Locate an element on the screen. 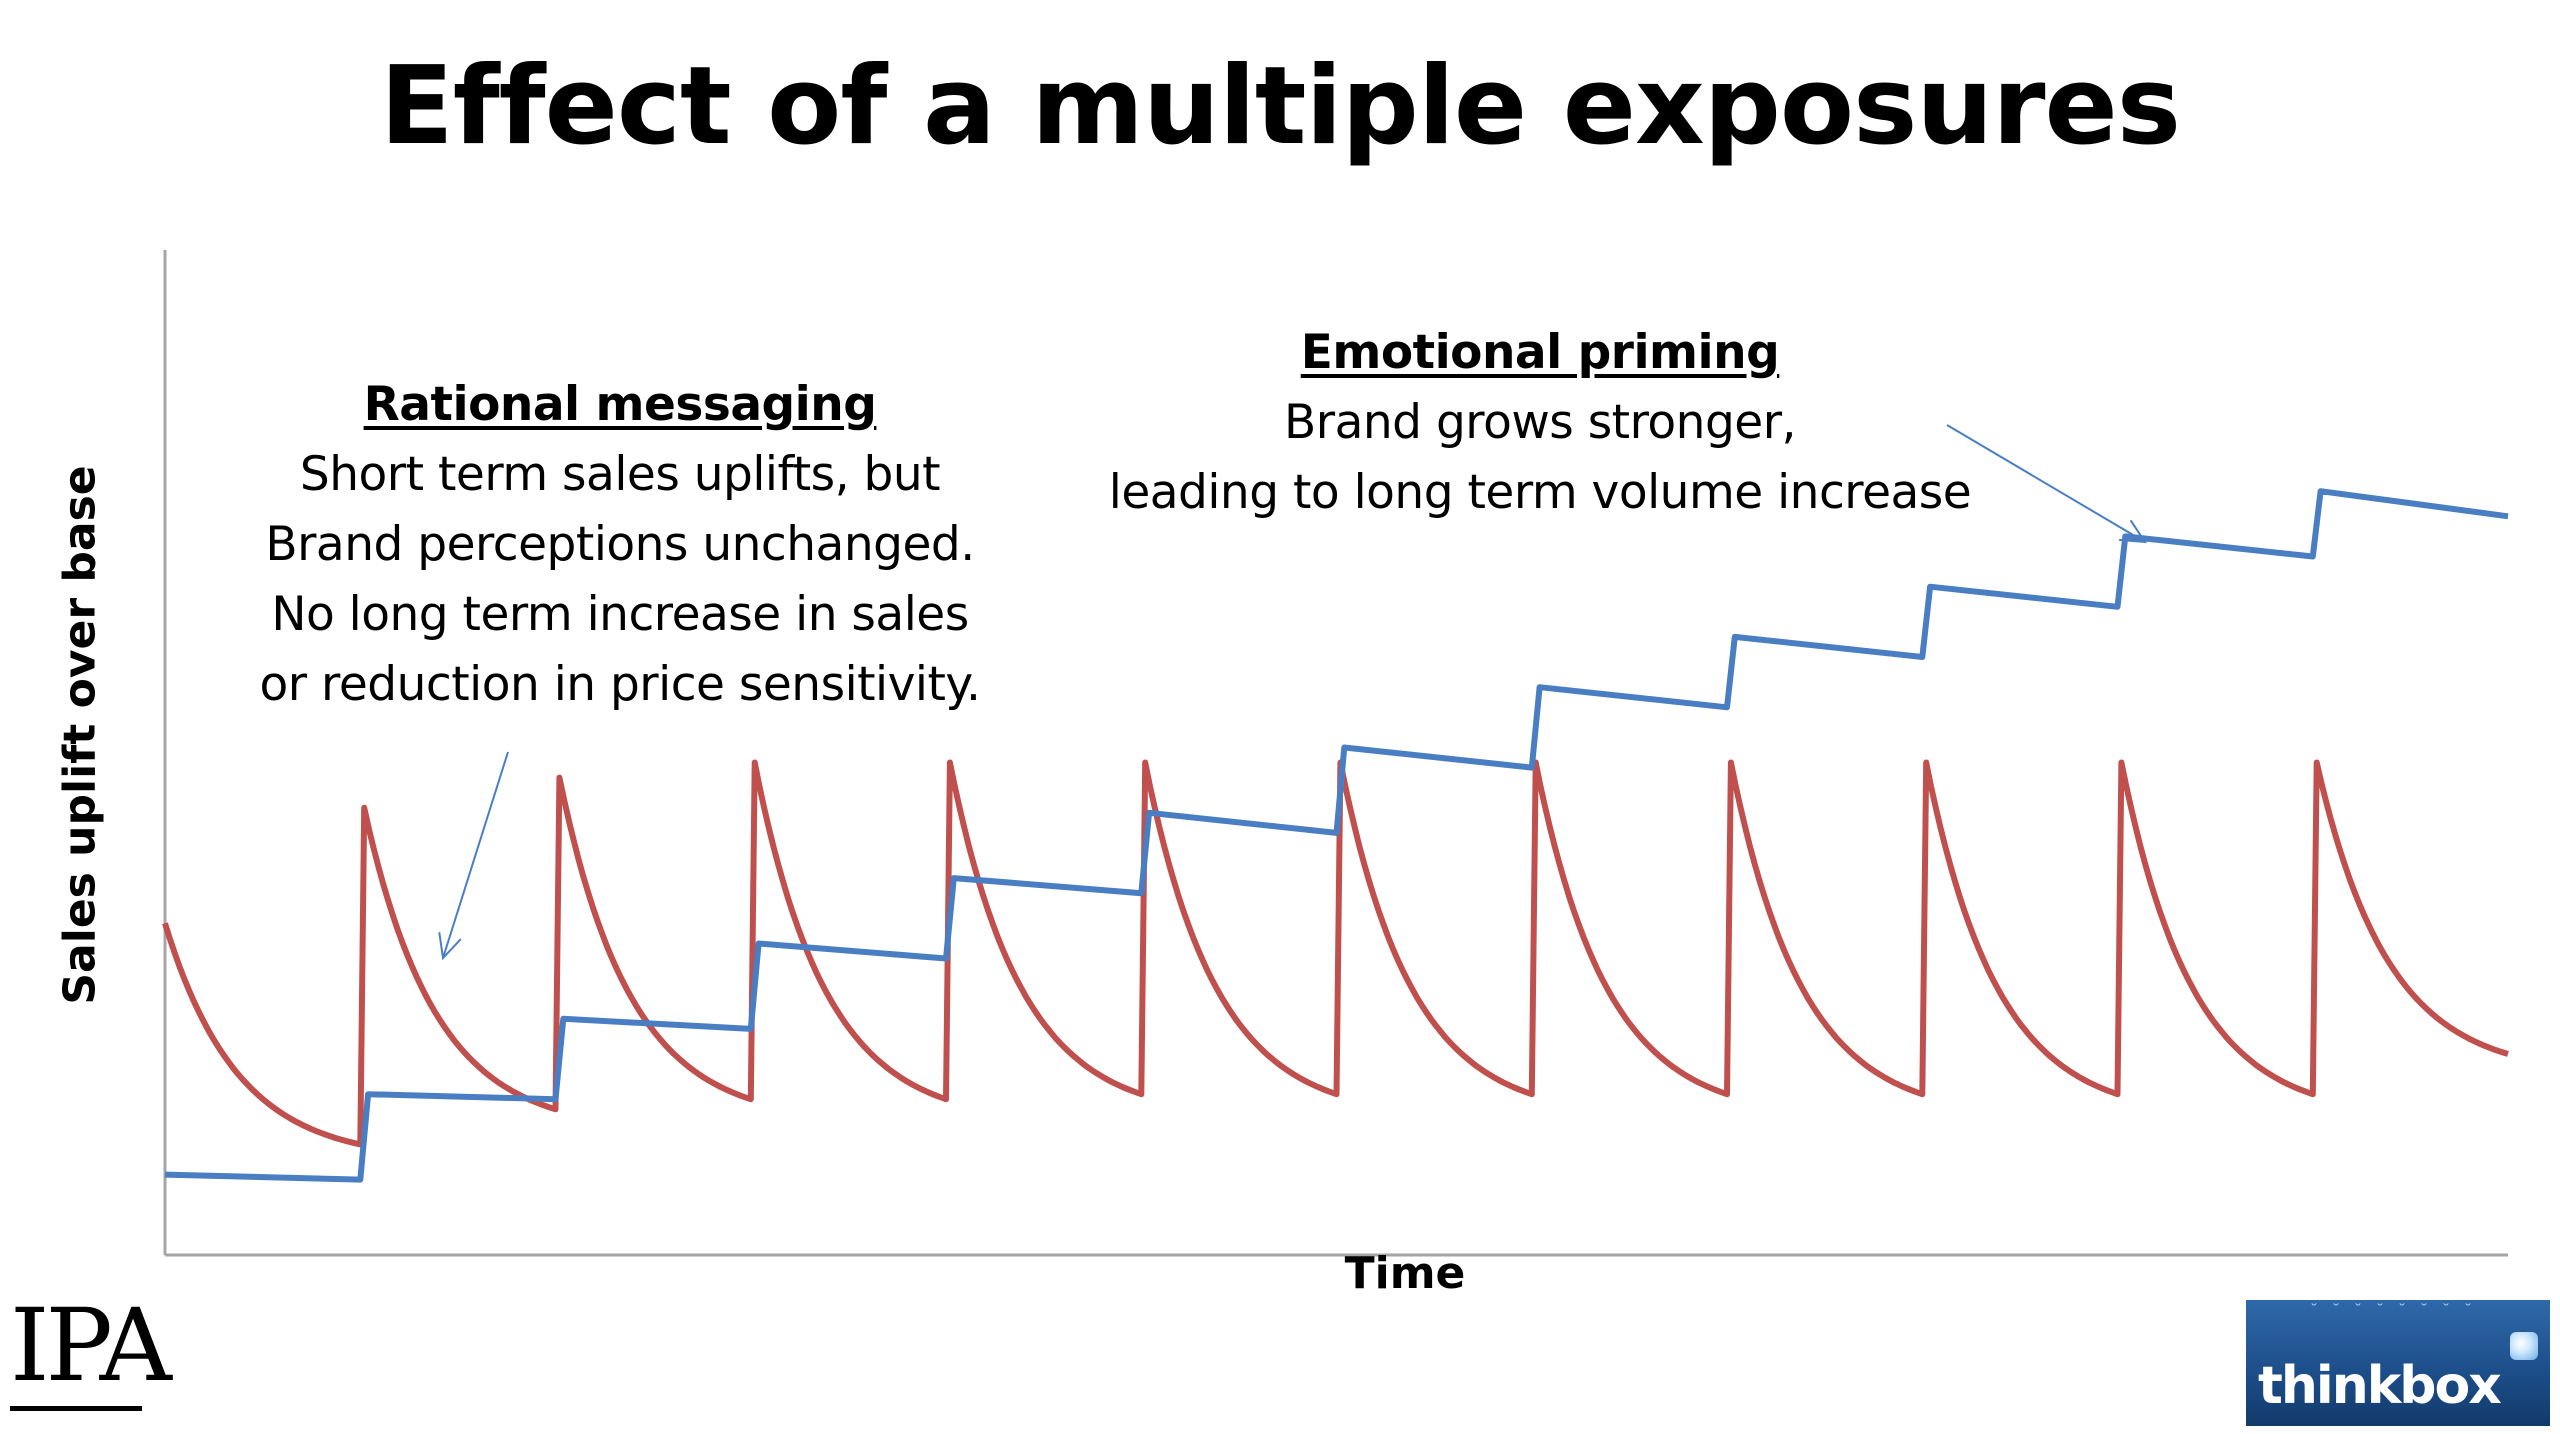 This screenshot has width=2560, height=1434. arrow-rational-annotation is located at coordinates (473, 856).